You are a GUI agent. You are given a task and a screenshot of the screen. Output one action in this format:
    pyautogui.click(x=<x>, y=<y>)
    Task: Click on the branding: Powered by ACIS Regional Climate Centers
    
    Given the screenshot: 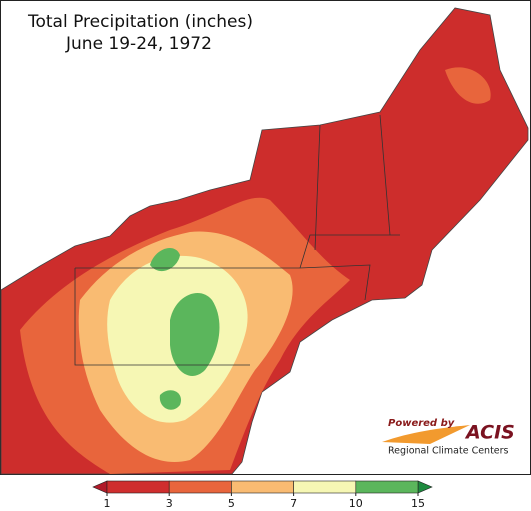 What is the action you would take?
    pyautogui.click(x=448, y=437)
    